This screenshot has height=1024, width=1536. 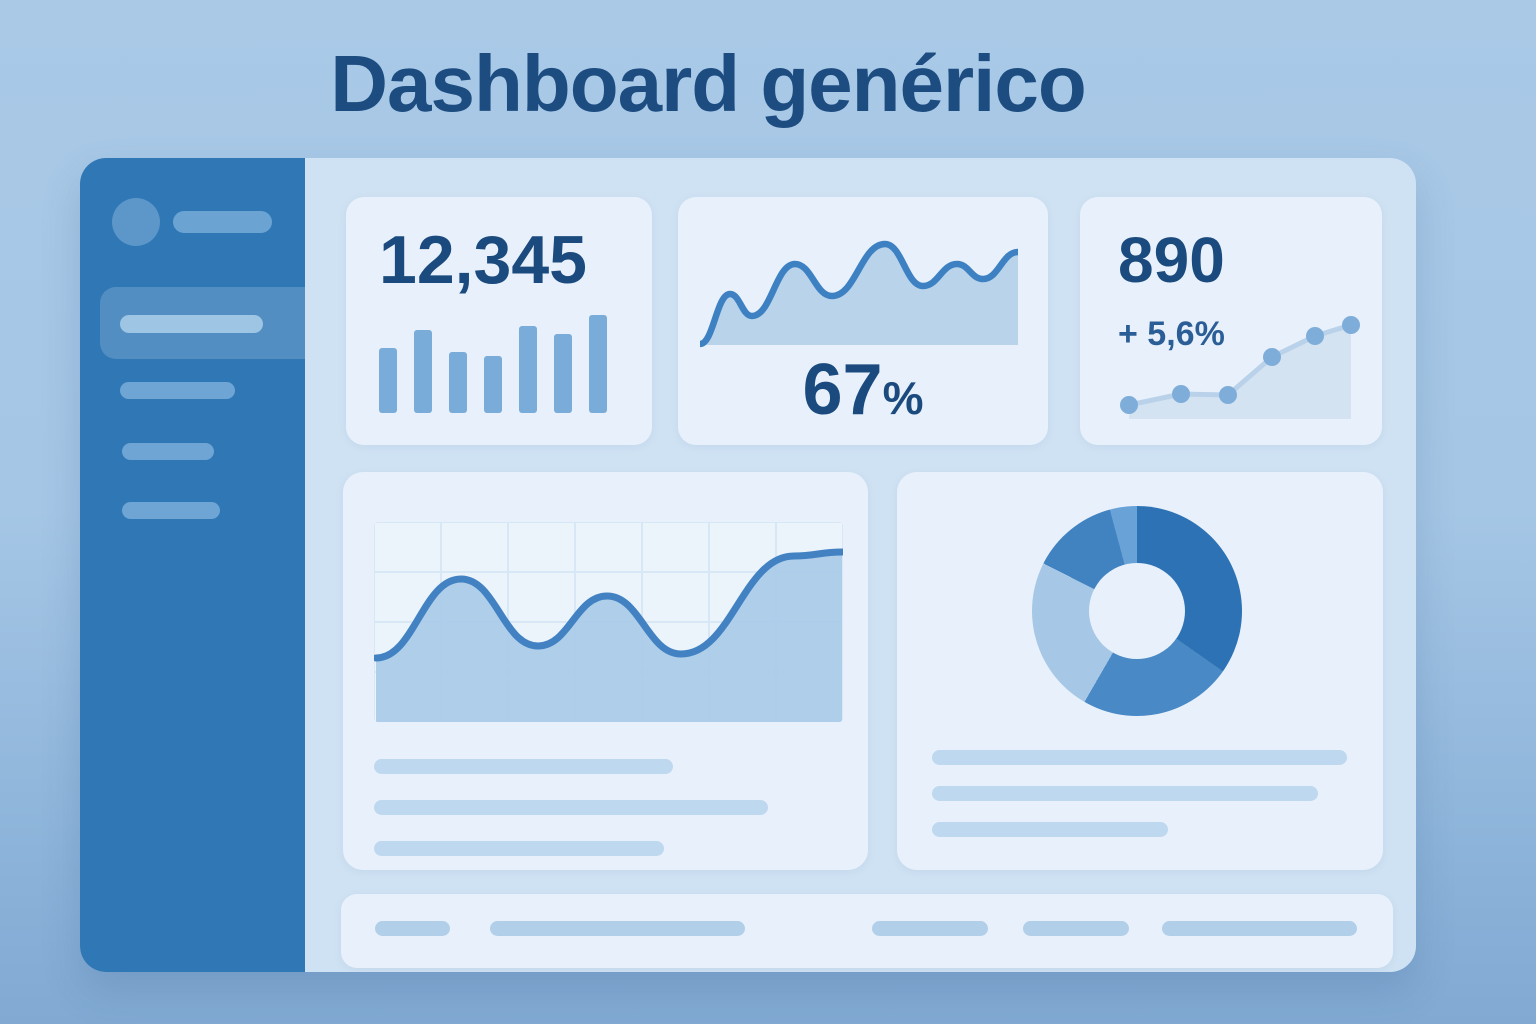 I want to click on stat-card-wave: 67%, so click(x=863, y=321).